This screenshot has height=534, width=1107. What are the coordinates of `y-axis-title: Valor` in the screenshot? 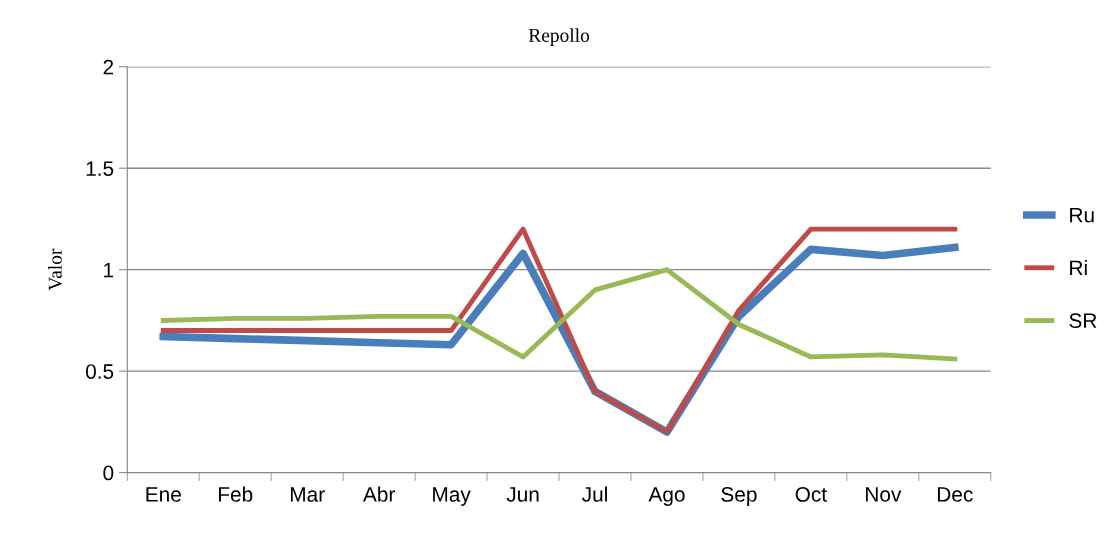 It's located at (55, 269).